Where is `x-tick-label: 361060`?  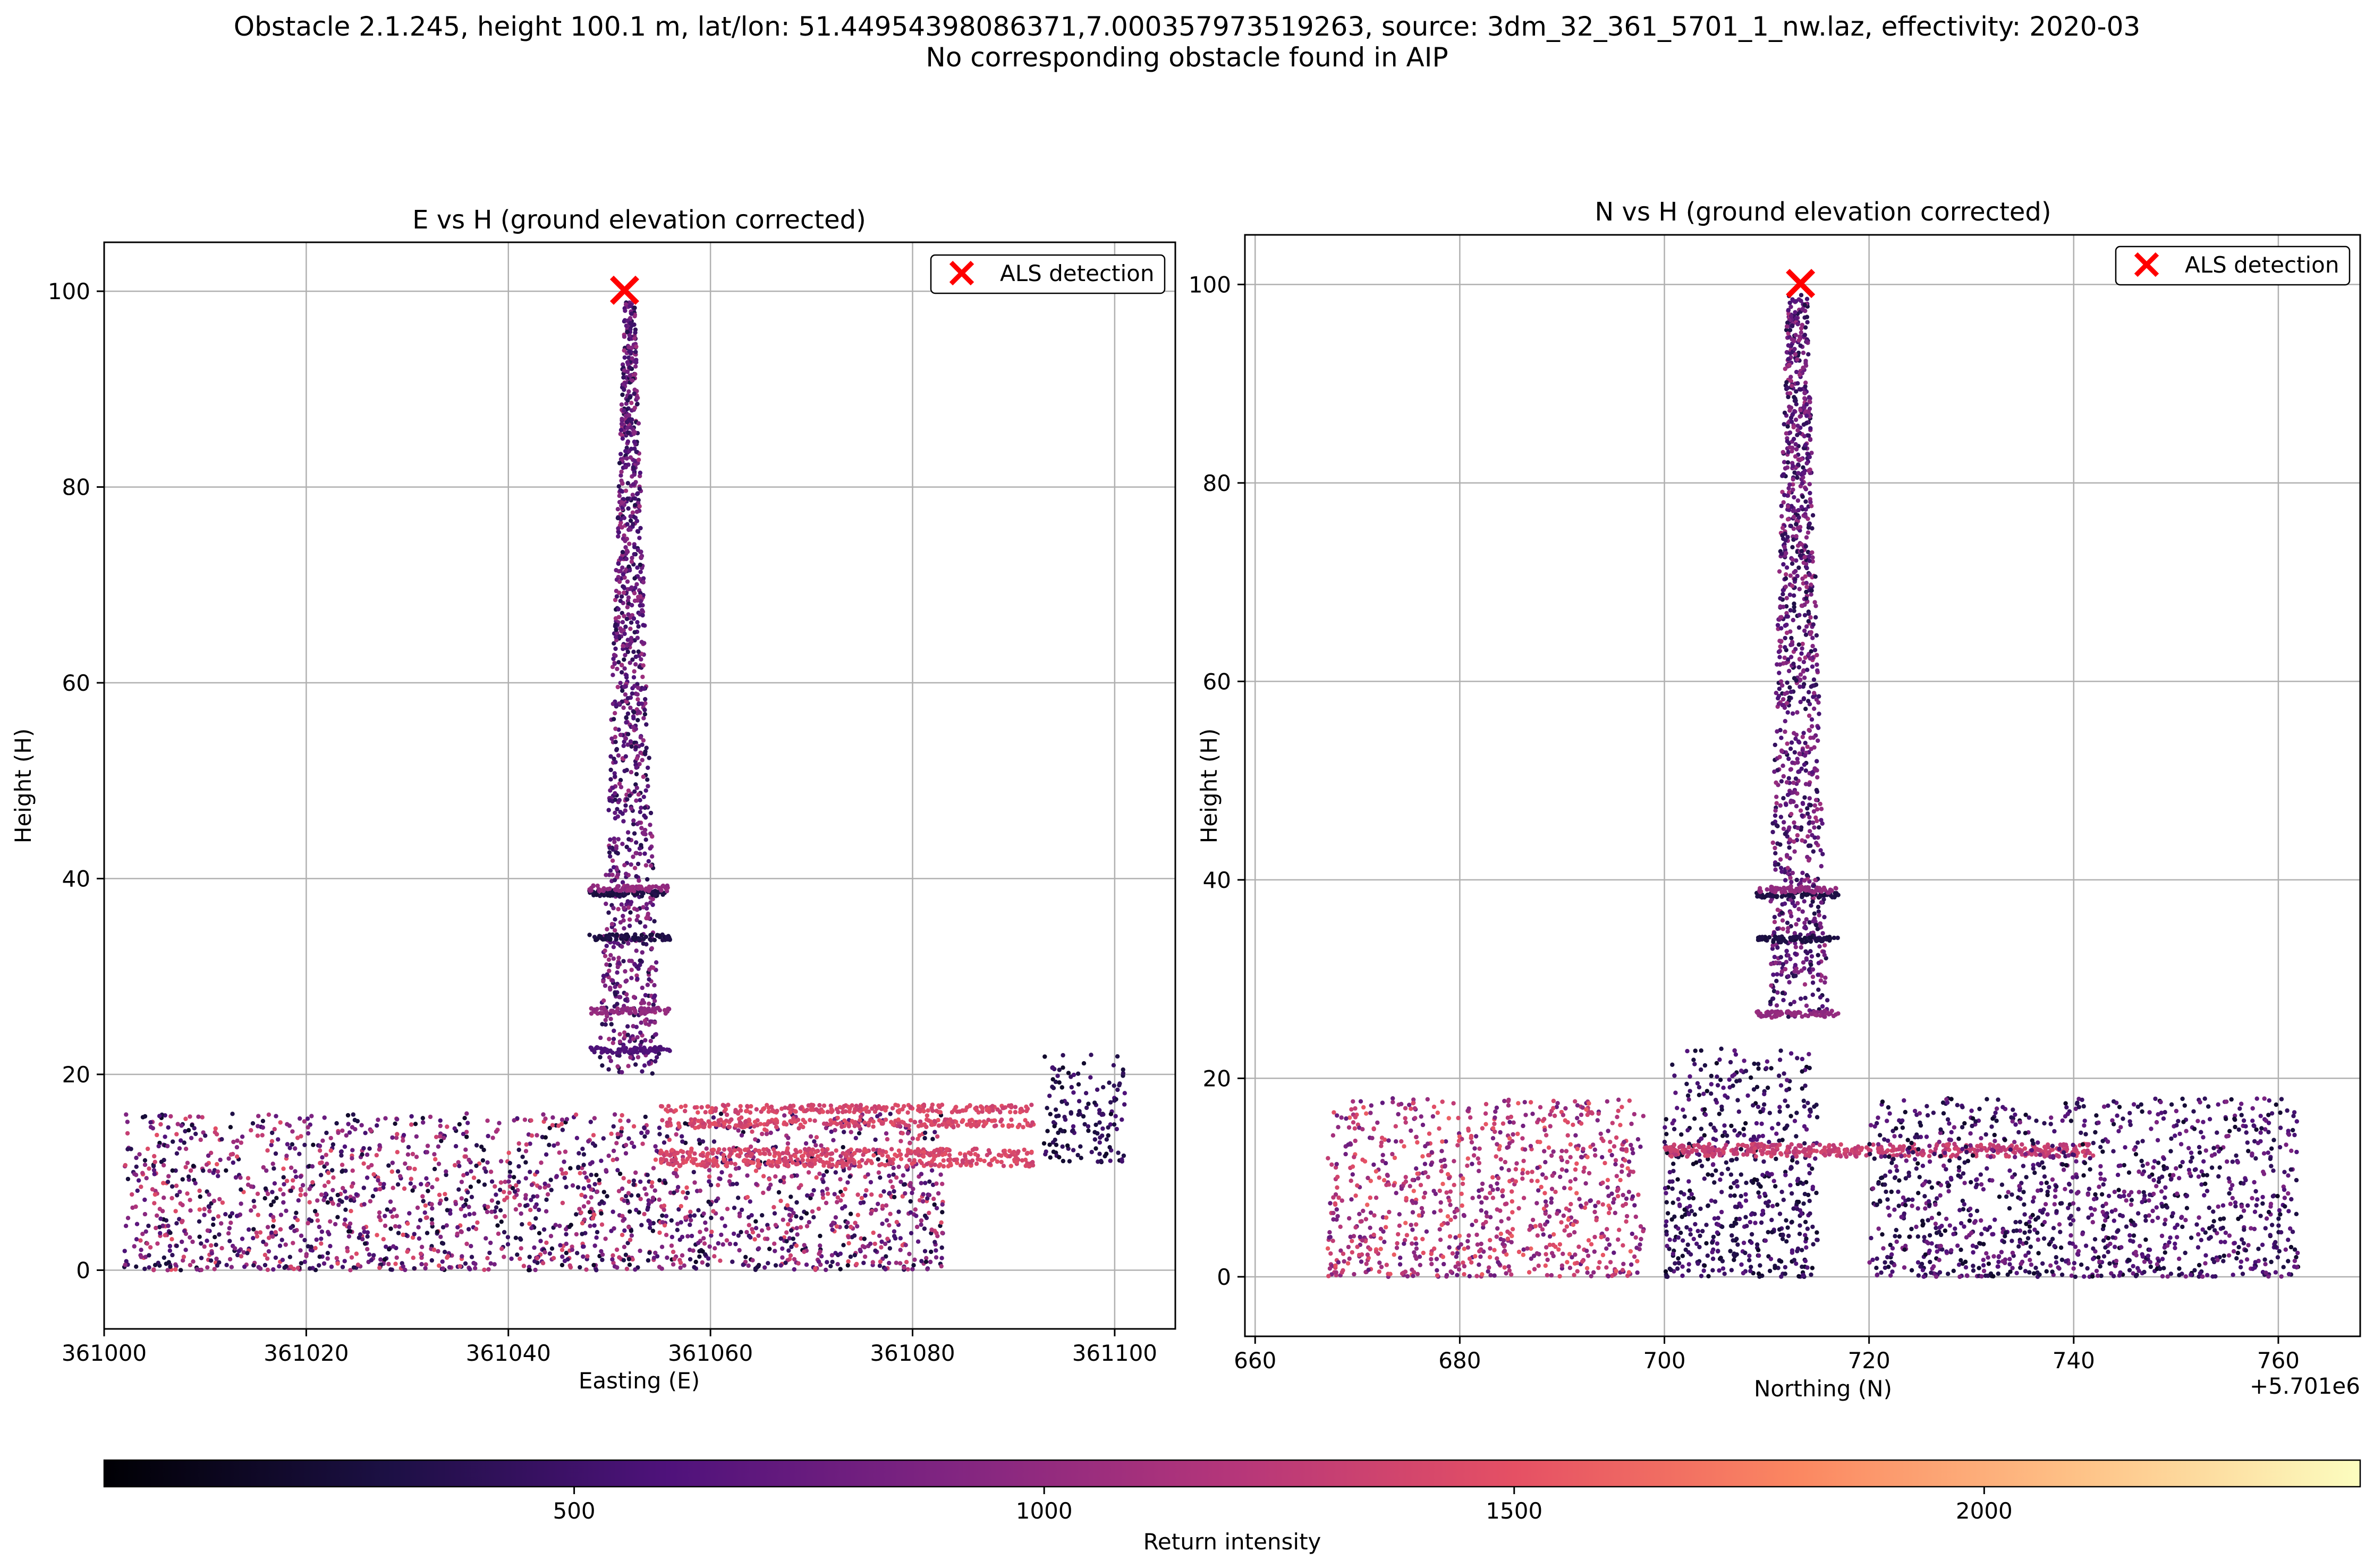
x-tick-label: 361060 is located at coordinates (710, 1353).